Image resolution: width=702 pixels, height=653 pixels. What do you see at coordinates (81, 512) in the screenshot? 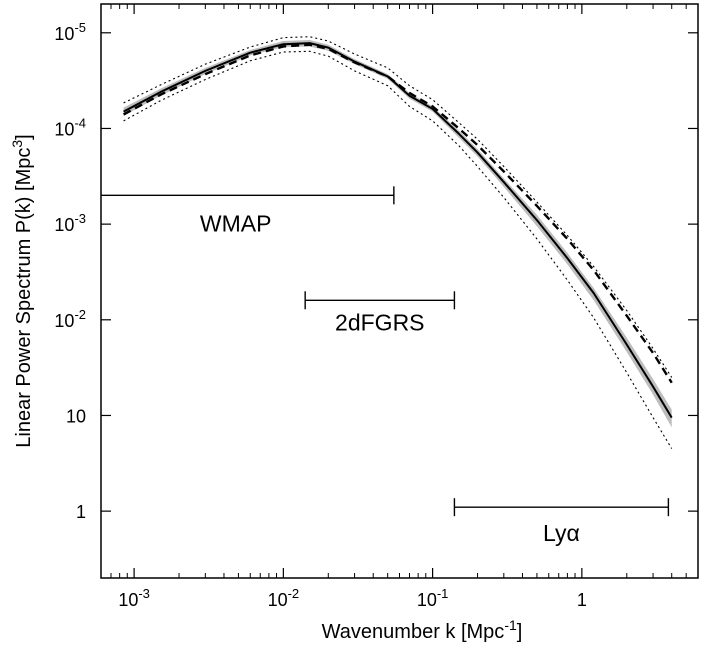
I see `y-tick-label-0: 1` at bounding box center [81, 512].